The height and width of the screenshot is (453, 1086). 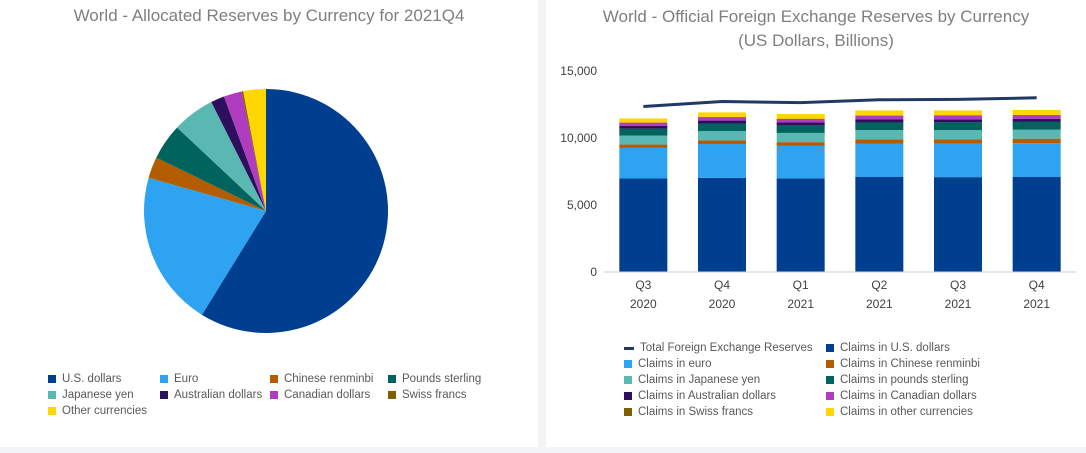 I want to click on pie-slice-canadian-dollars, so click(x=244, y=151).